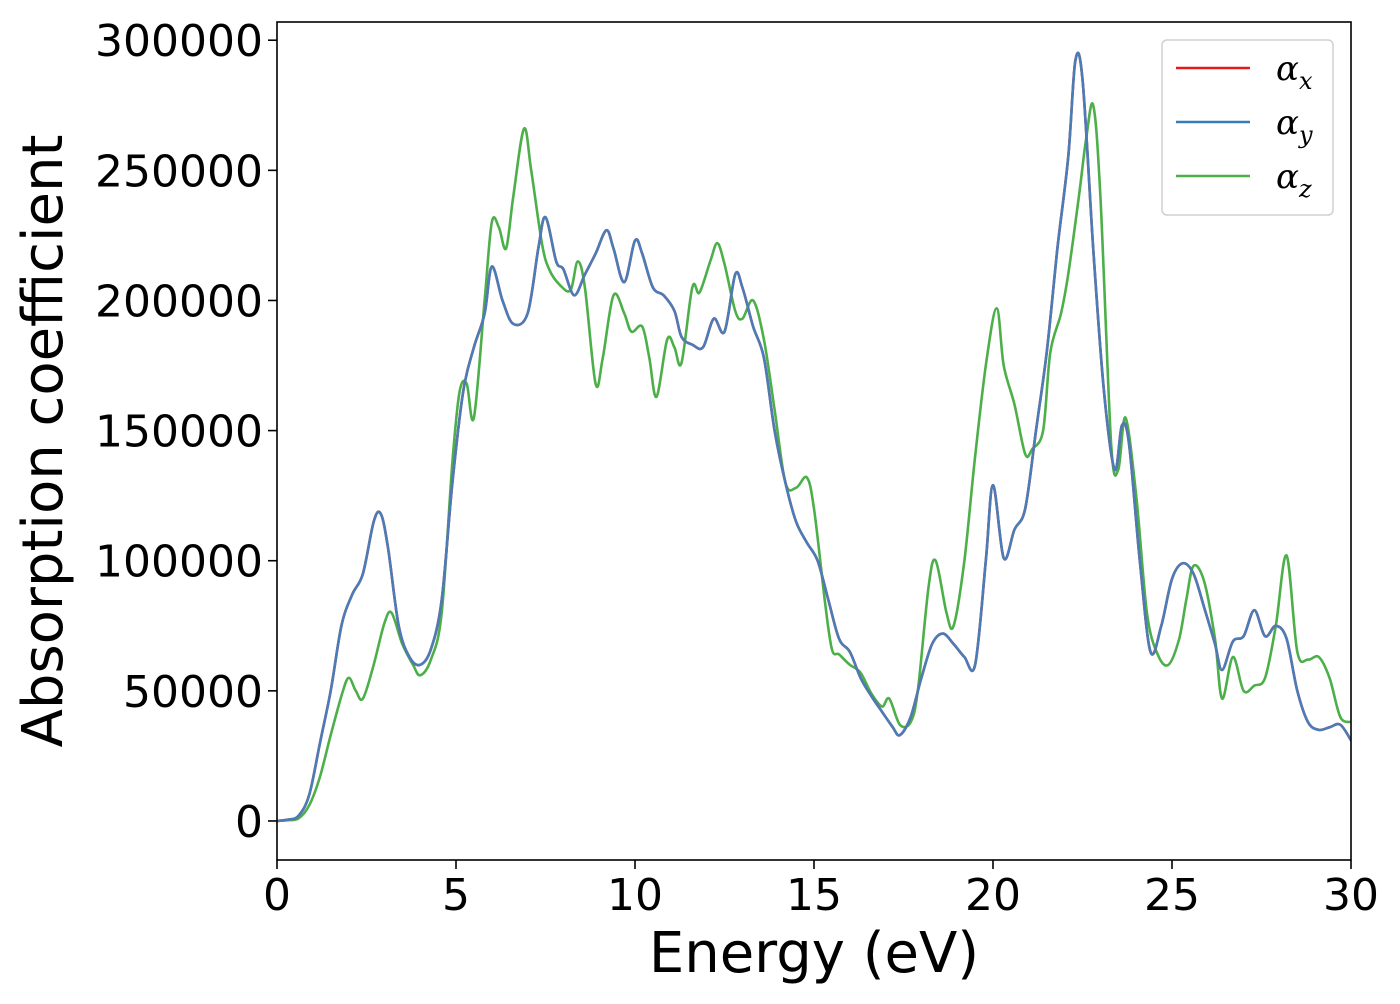 This screenshot has width=1400, height=1004. What do you see at coordinates (179, 432) in the screenshot?
I see `y-tick-label: 150000` at bounding box center [179, 432].